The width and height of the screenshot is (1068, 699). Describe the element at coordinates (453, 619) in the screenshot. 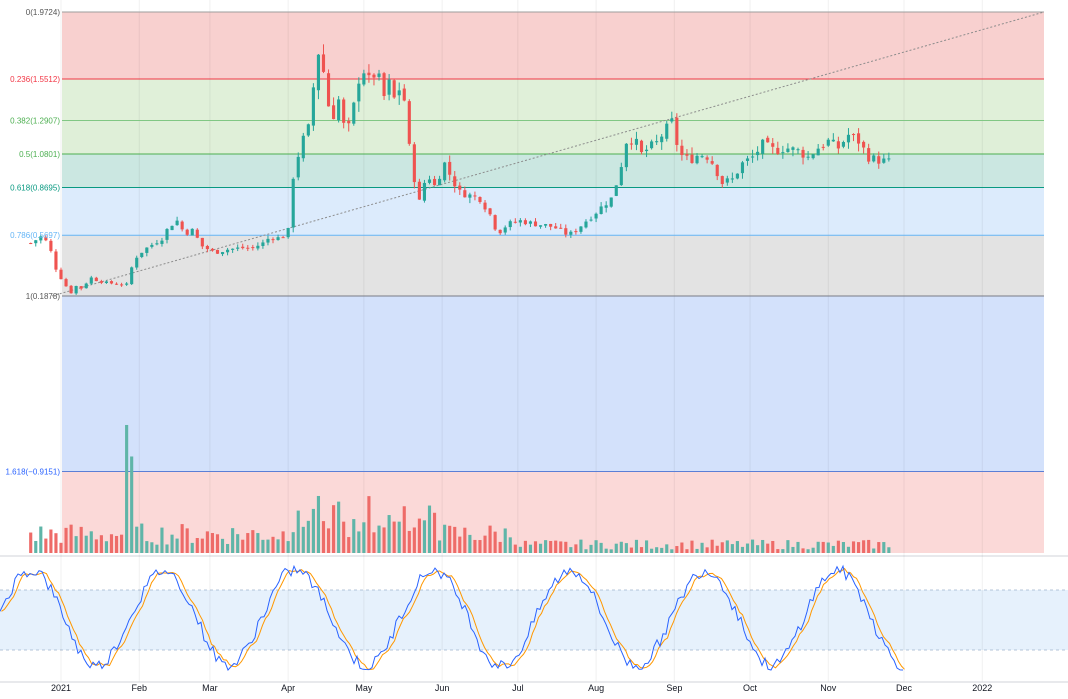

I see `stochastic-d-line` at that location.